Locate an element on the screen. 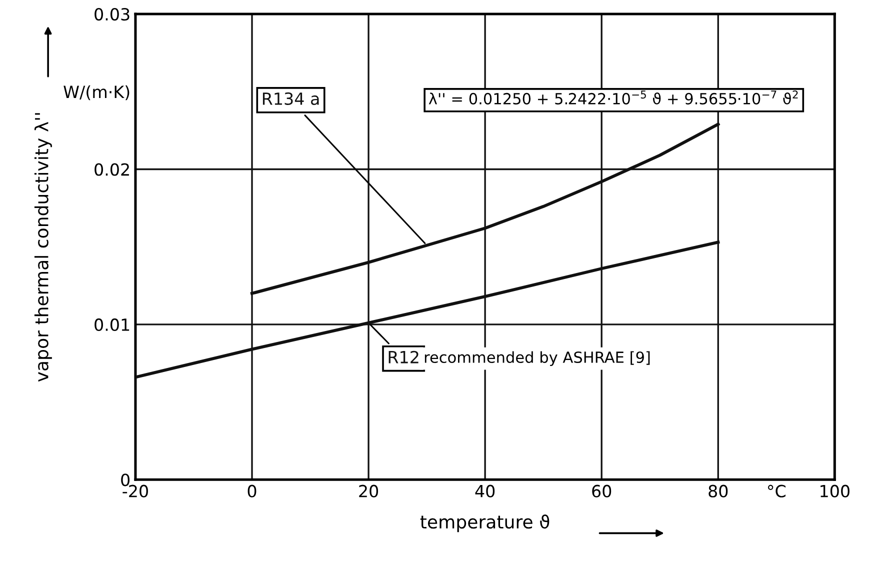 This screenshot has height=561, width=874. x-tick-label: °C is located at coordinates (777, 491).